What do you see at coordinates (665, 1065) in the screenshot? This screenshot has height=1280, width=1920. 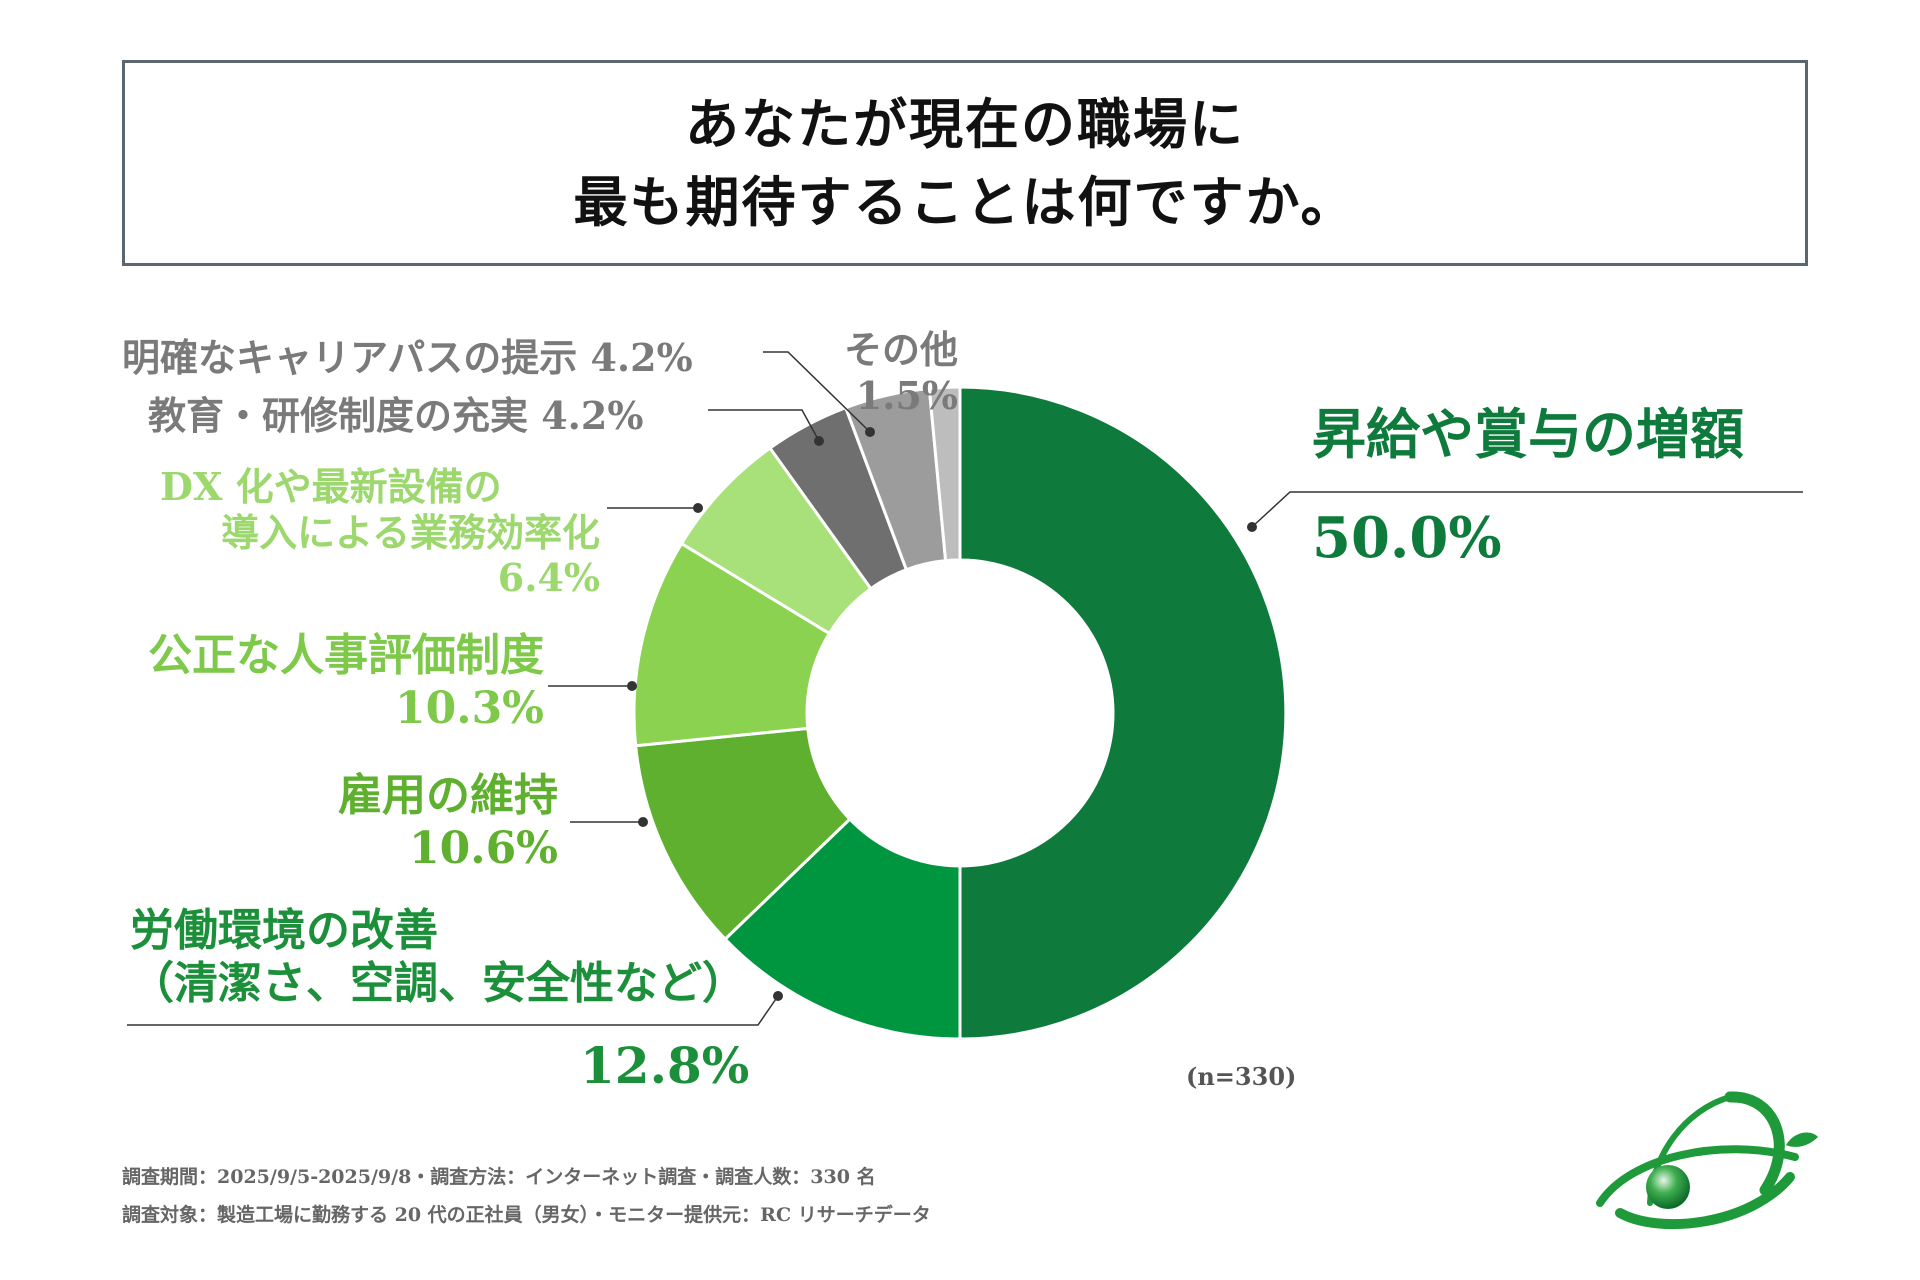 I see `label-s2-value: 12.8%` at bounding box center [665, 1065].